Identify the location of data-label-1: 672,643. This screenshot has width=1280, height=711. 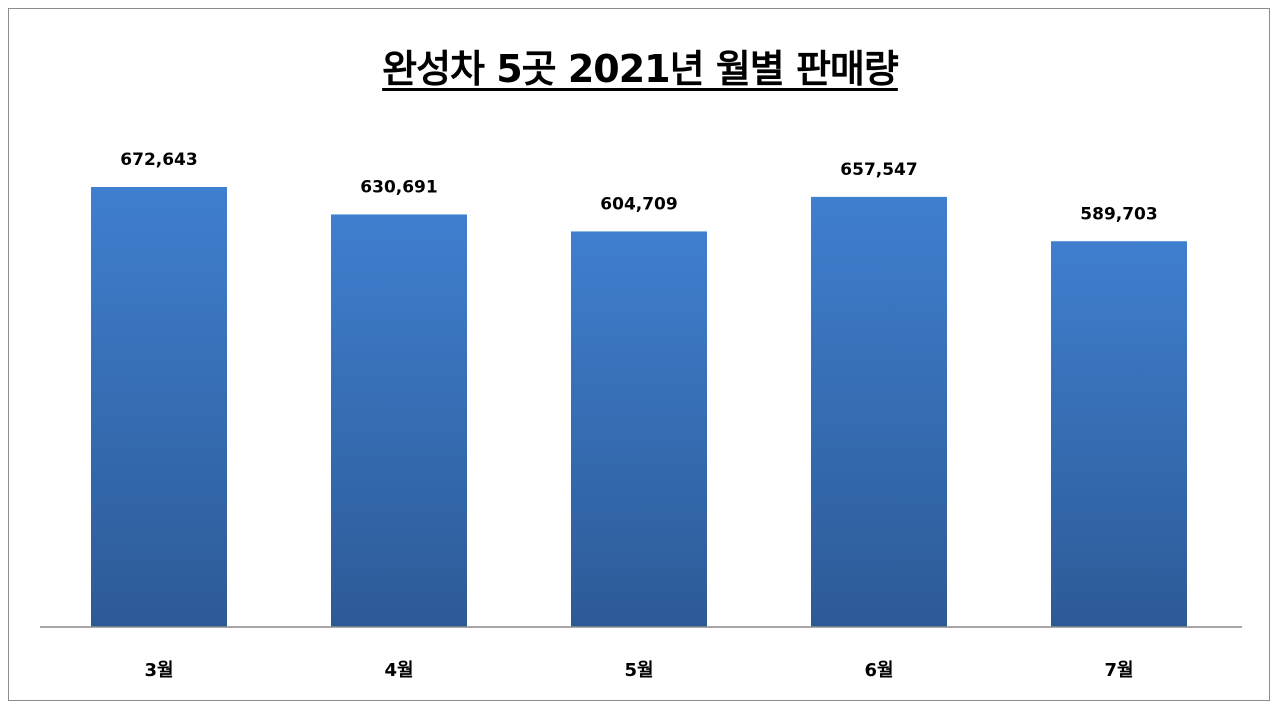
(158, 160).